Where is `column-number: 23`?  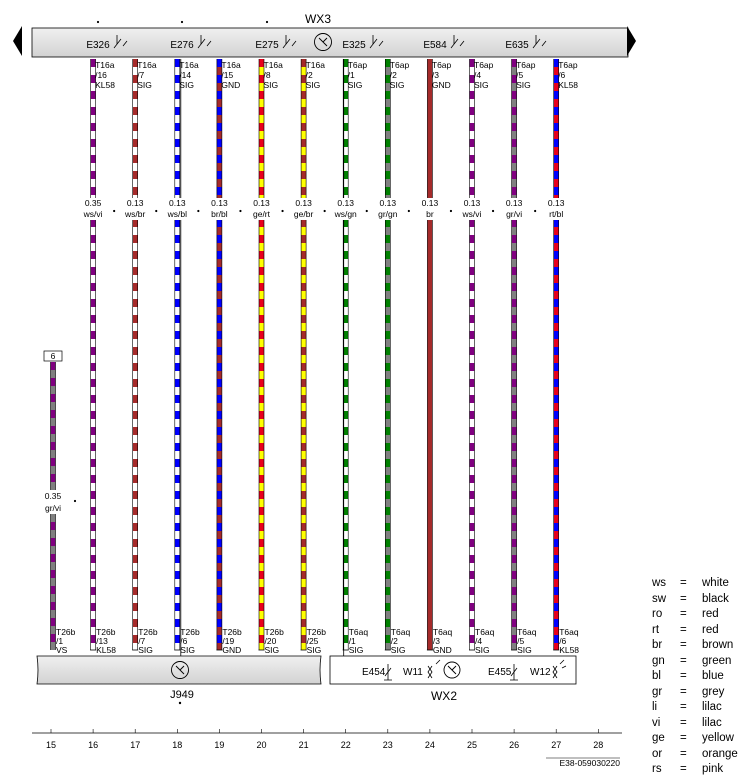
column-number: 23 is located at coordinates (388, 745).